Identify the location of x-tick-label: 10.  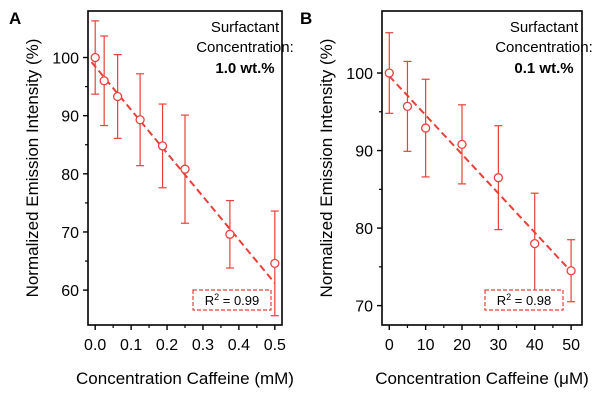
(426, 345).